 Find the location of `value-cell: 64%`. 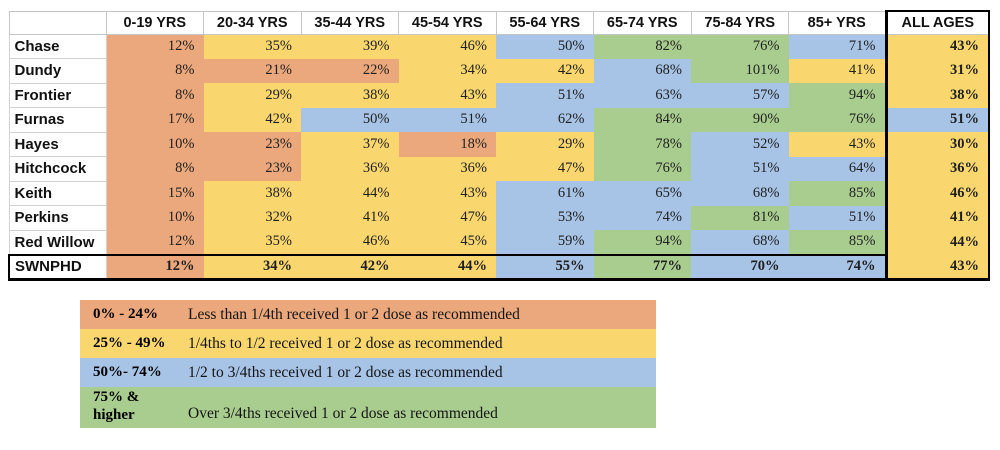

value-cell: 64% is located at coordinates (837, 168).